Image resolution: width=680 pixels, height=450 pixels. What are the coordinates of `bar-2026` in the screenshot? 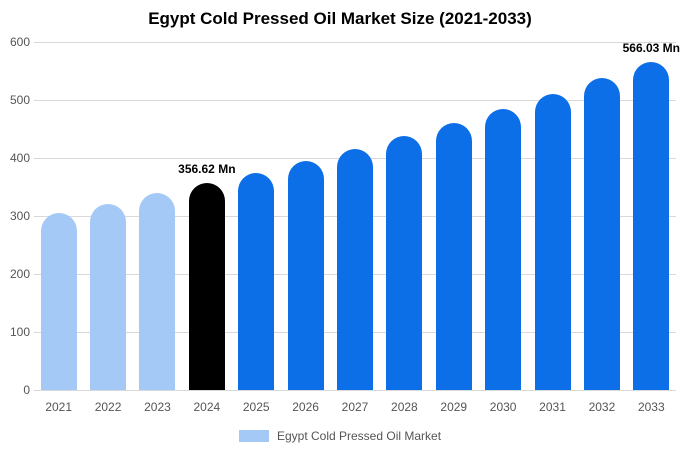 It's located at (305, 275).